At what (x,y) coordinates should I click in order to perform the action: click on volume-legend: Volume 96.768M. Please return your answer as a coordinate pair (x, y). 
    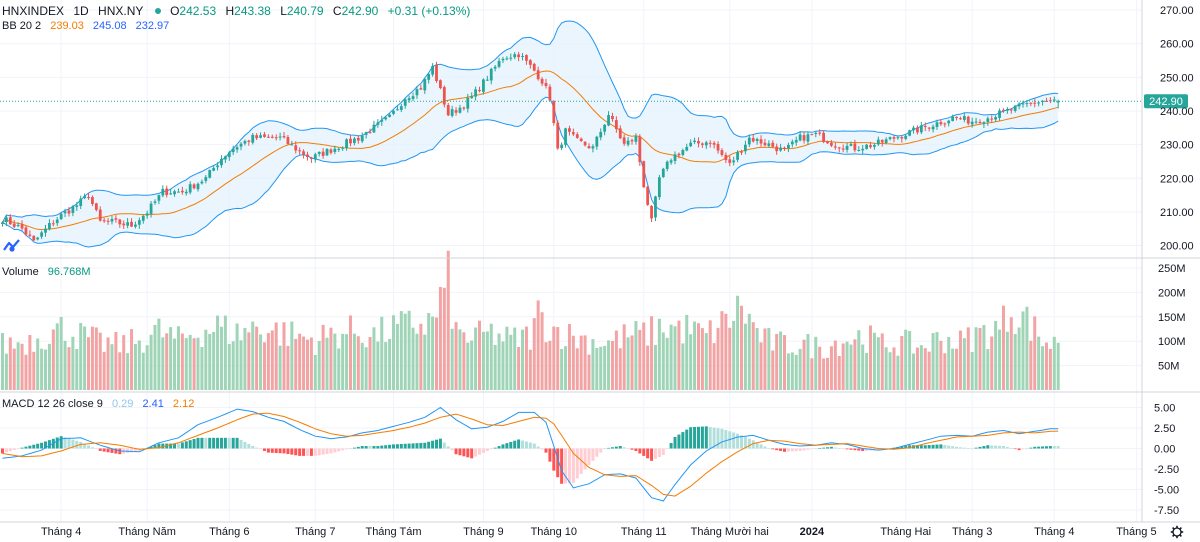
    Looking at the image, I should click on (49, 272).